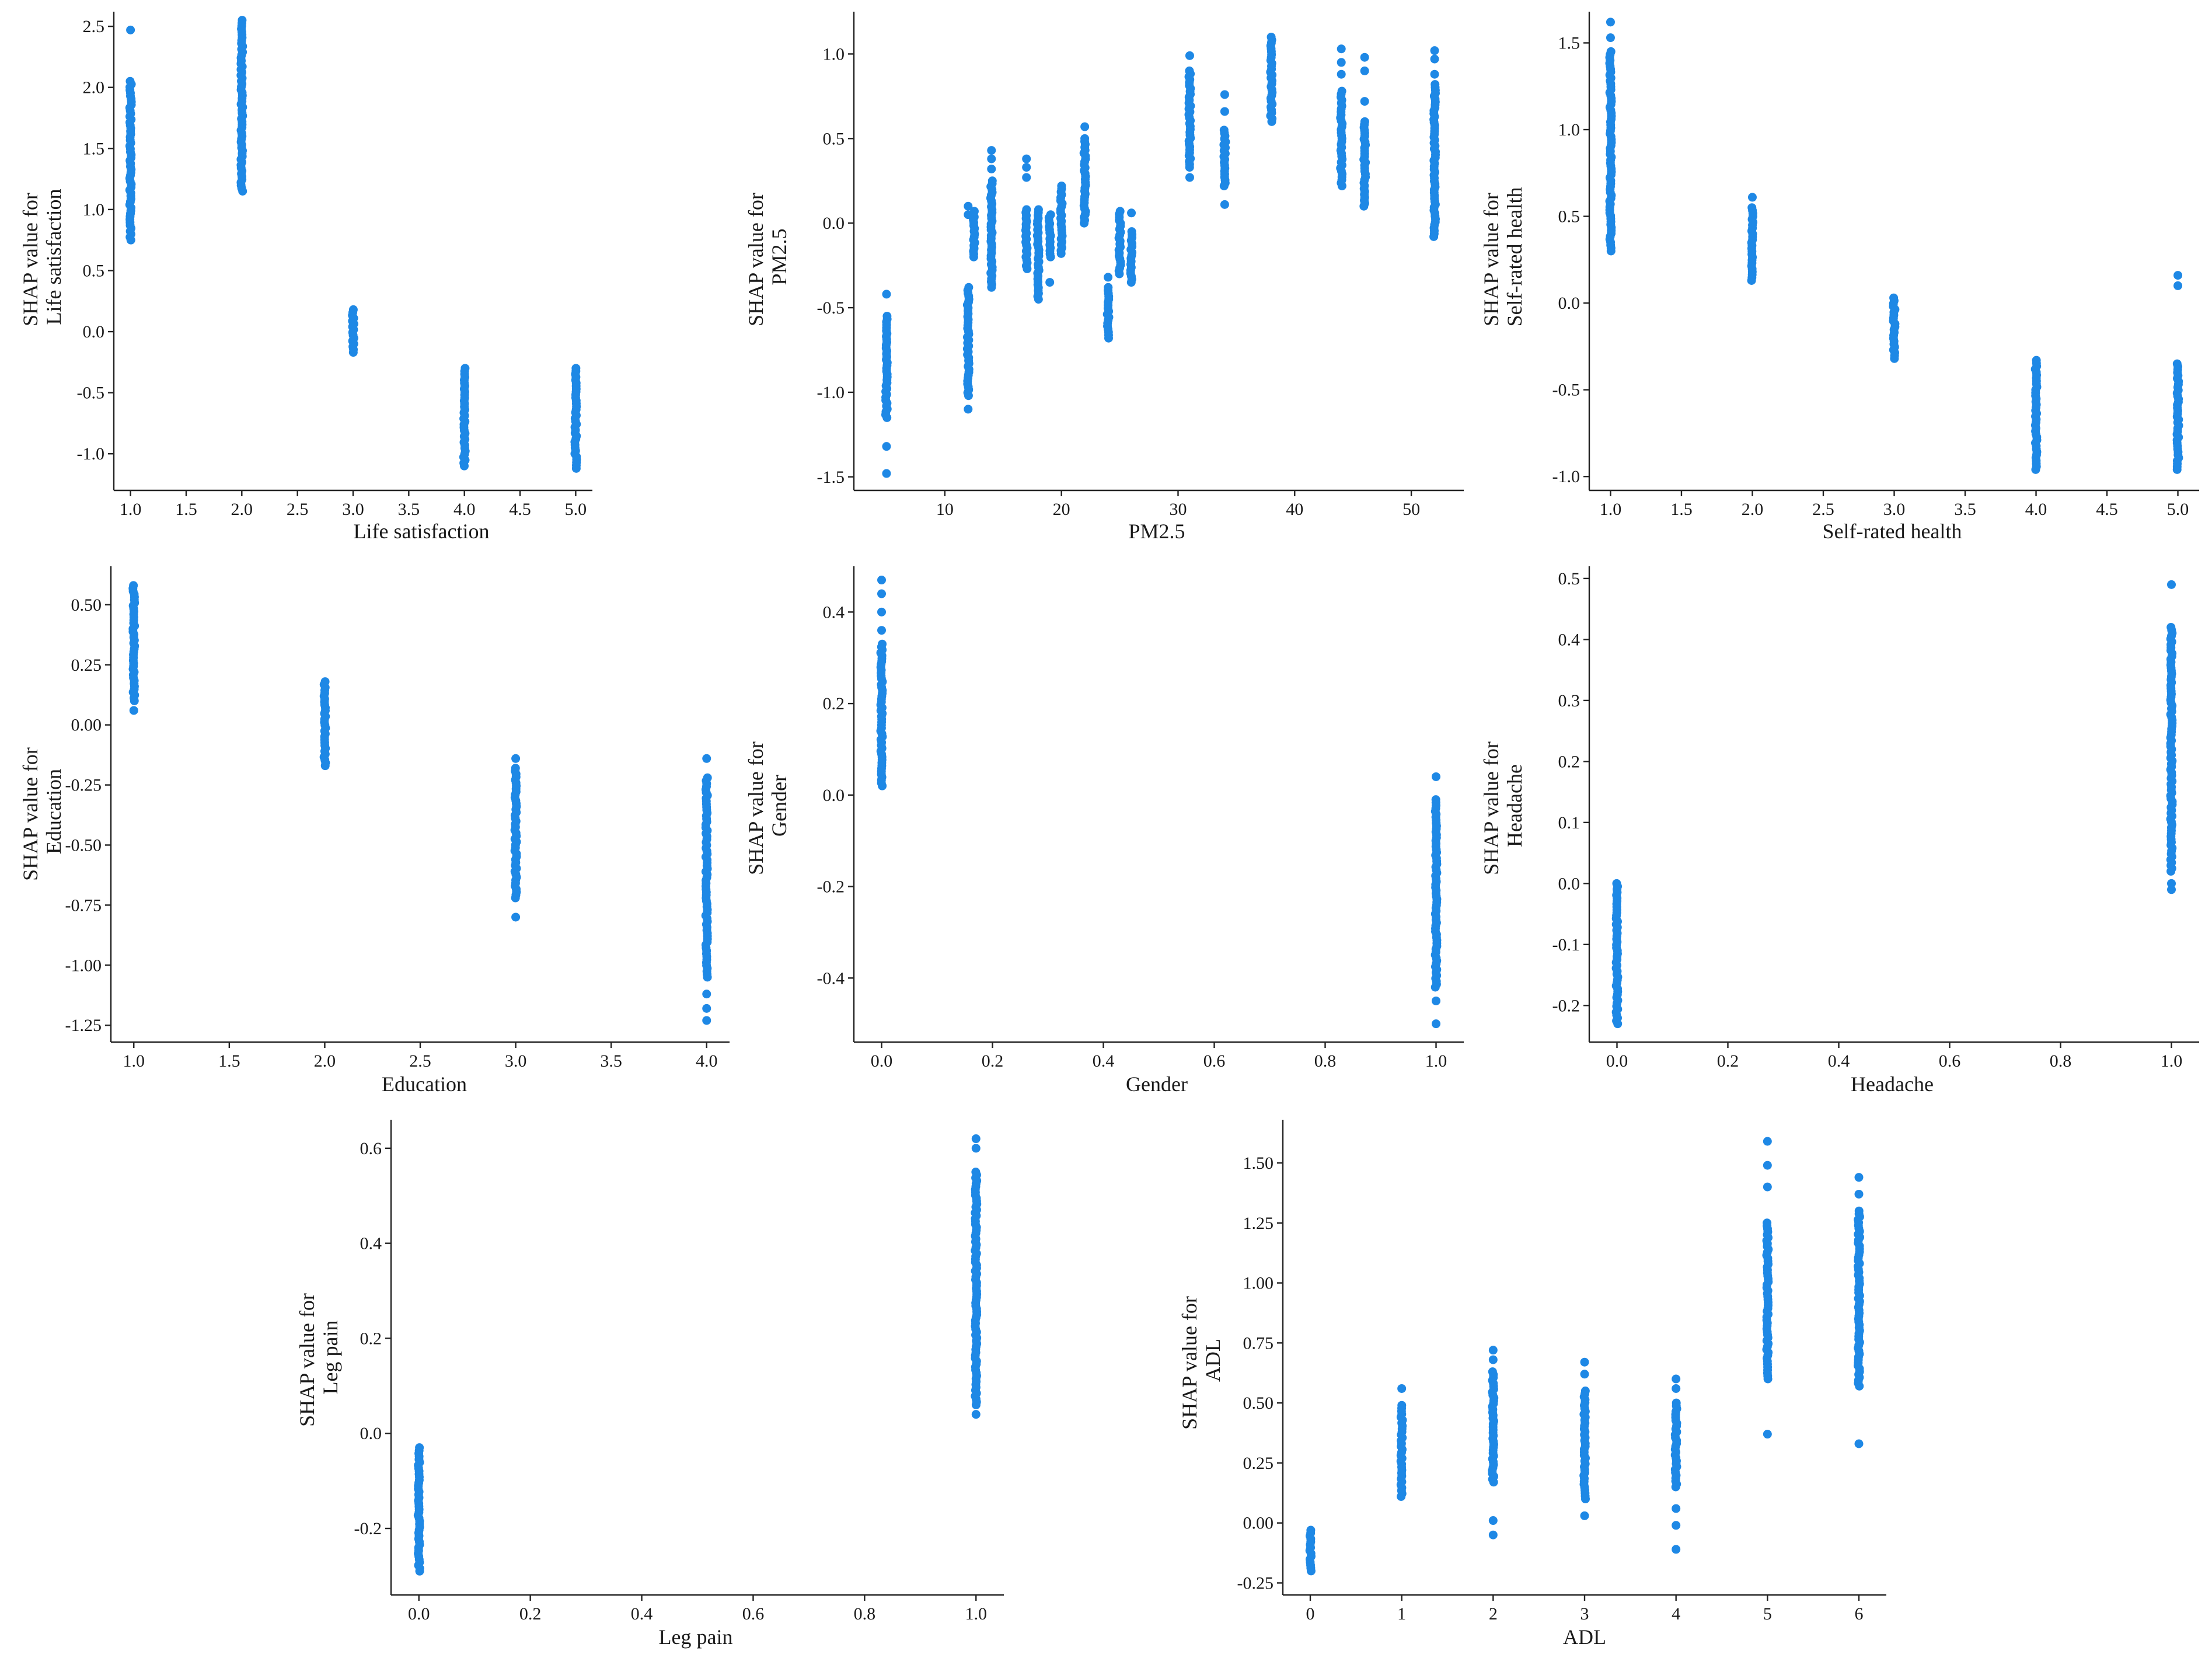  Describe the element at coordinates (1569, 823) in the screenshot. I see `y-tick-label: 0.1` at that location.